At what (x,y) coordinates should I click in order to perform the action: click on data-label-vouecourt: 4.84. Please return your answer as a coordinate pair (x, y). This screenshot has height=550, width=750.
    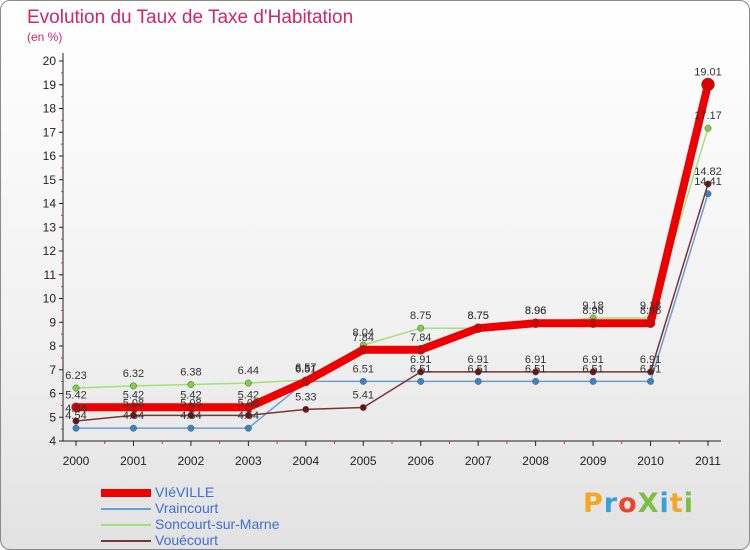
    Looking at the image, I should click on (75, 409).